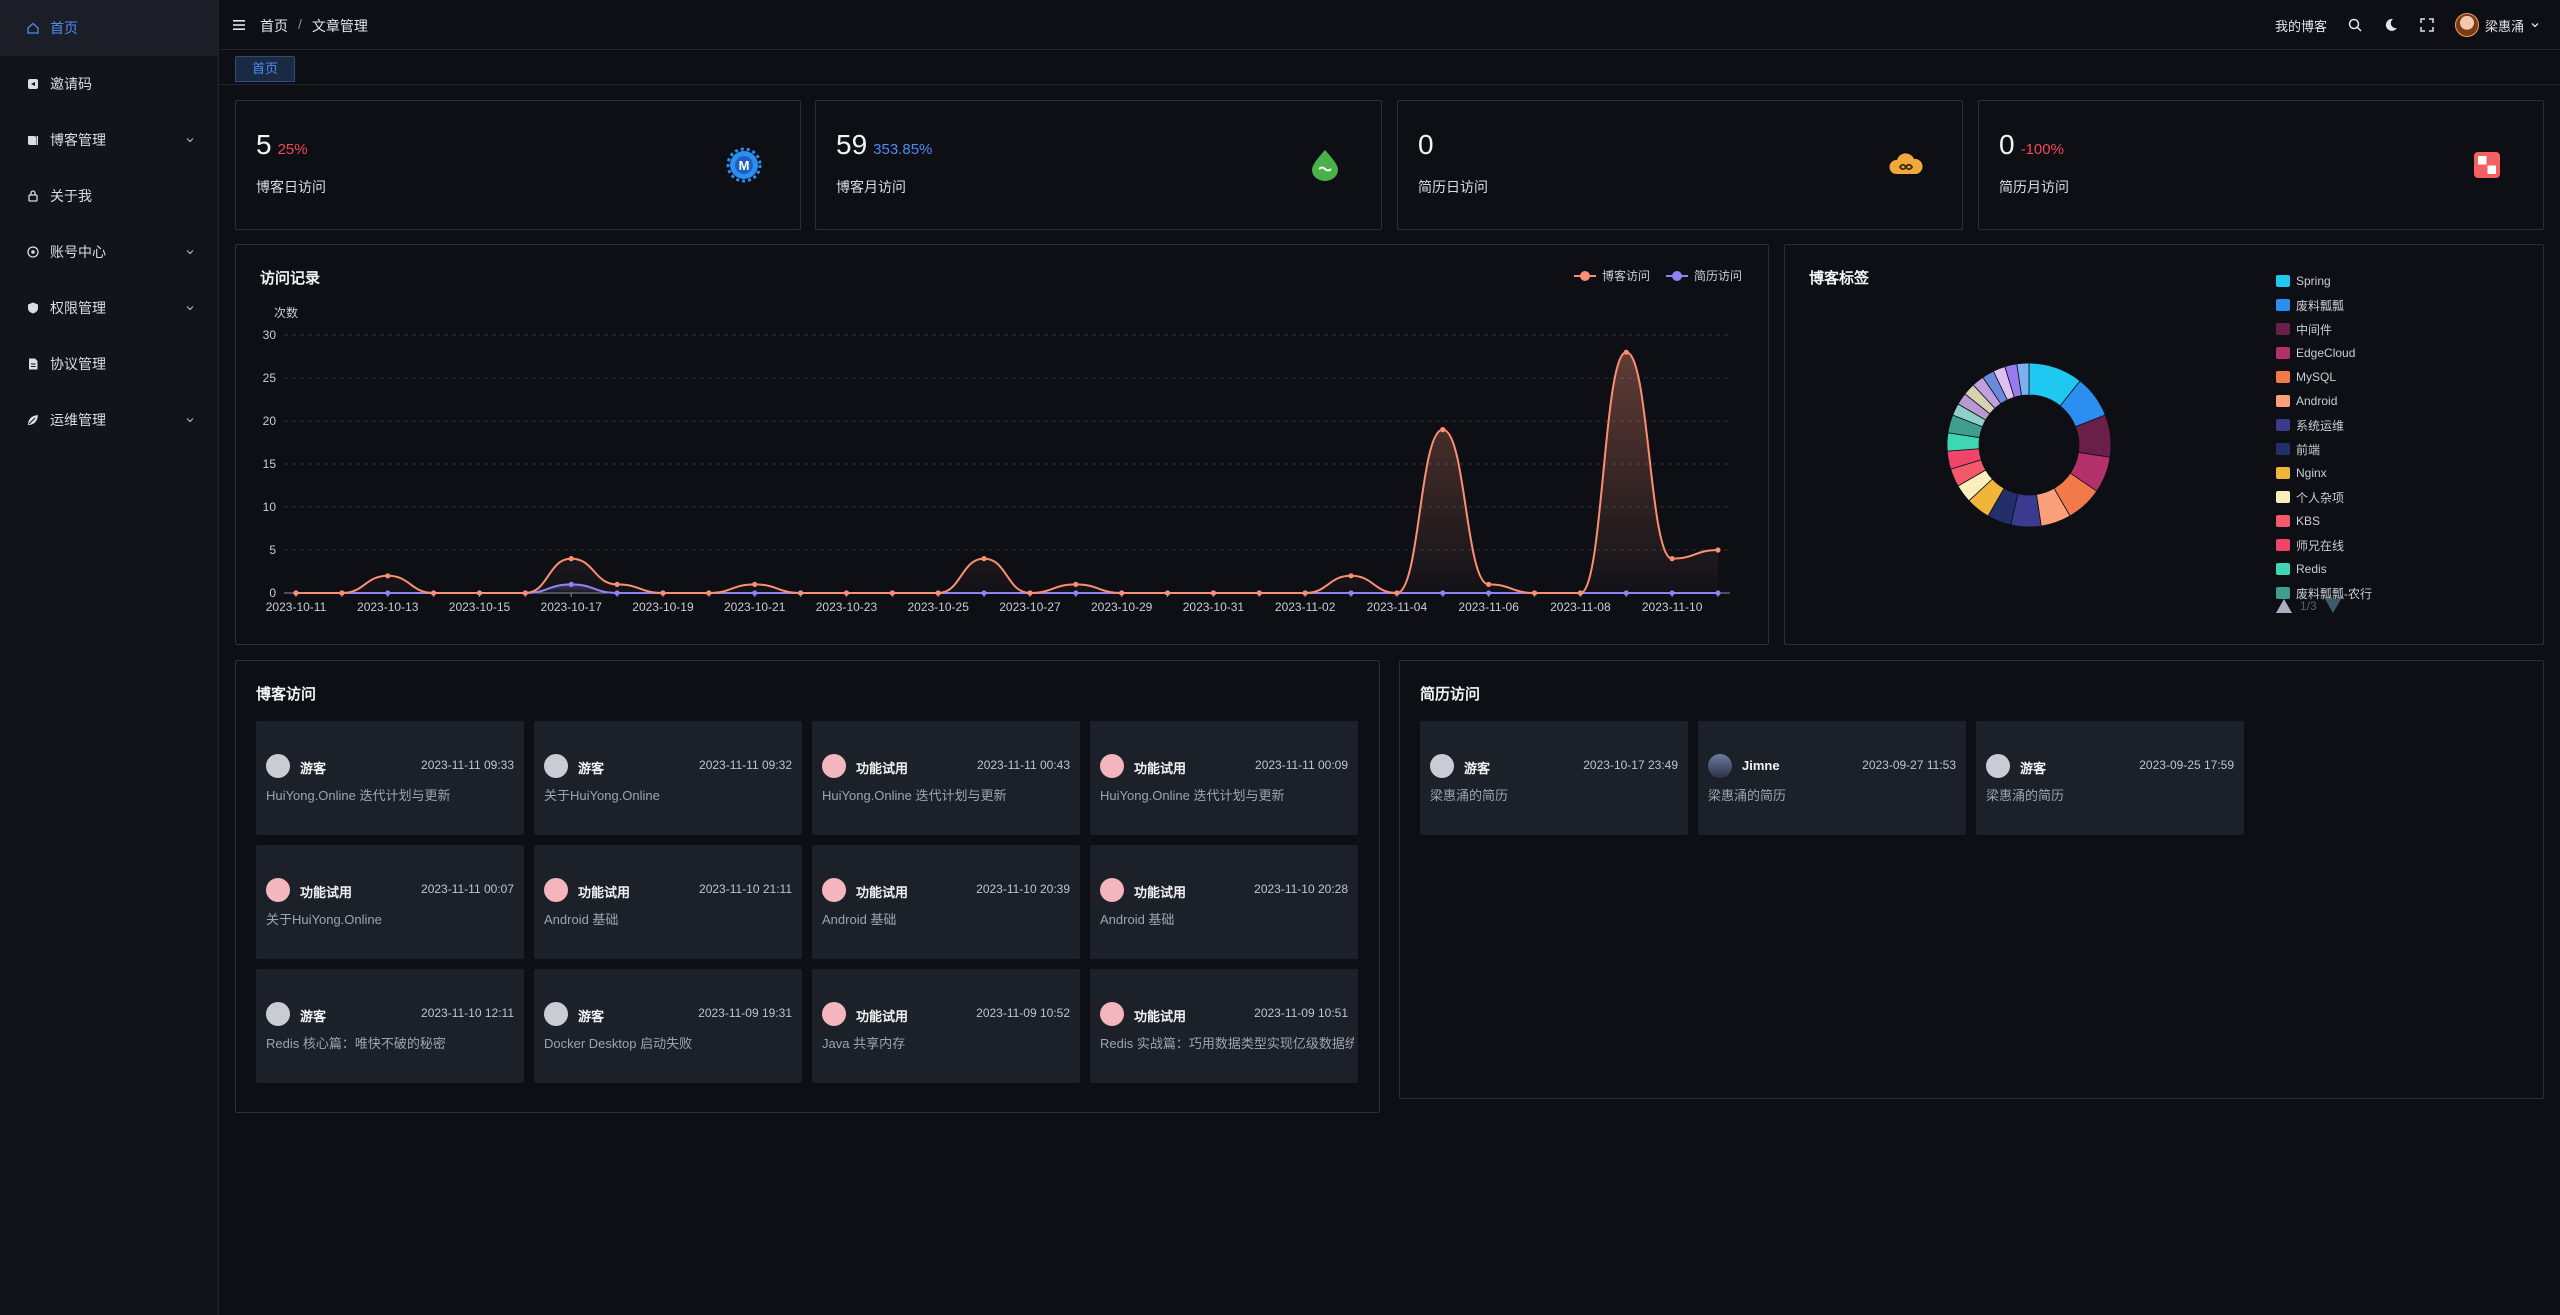  I want to click on legend-item: Redis, so click(2324, 569).